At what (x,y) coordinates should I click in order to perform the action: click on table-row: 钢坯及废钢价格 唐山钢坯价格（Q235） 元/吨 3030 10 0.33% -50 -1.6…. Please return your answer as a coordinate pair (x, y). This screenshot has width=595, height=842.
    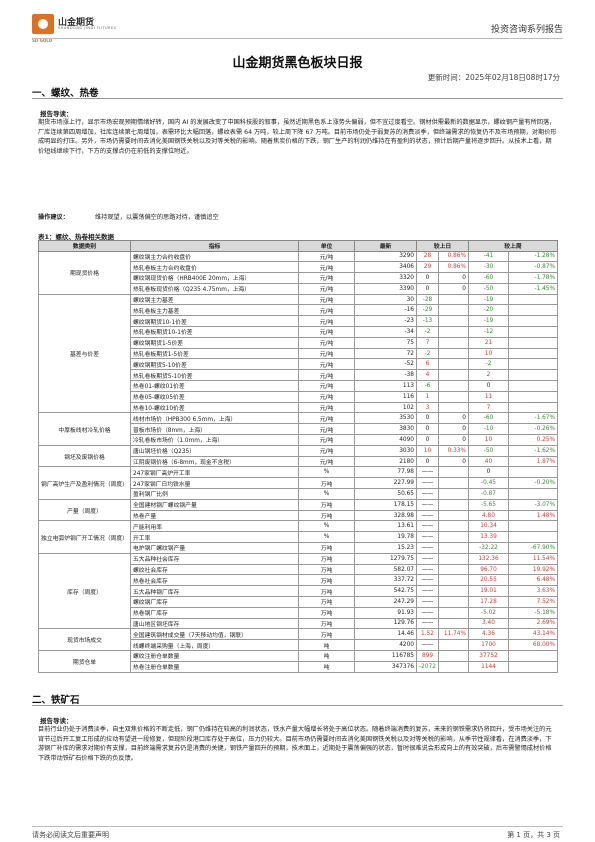
    Looking at the image, I should click on (298, 456).